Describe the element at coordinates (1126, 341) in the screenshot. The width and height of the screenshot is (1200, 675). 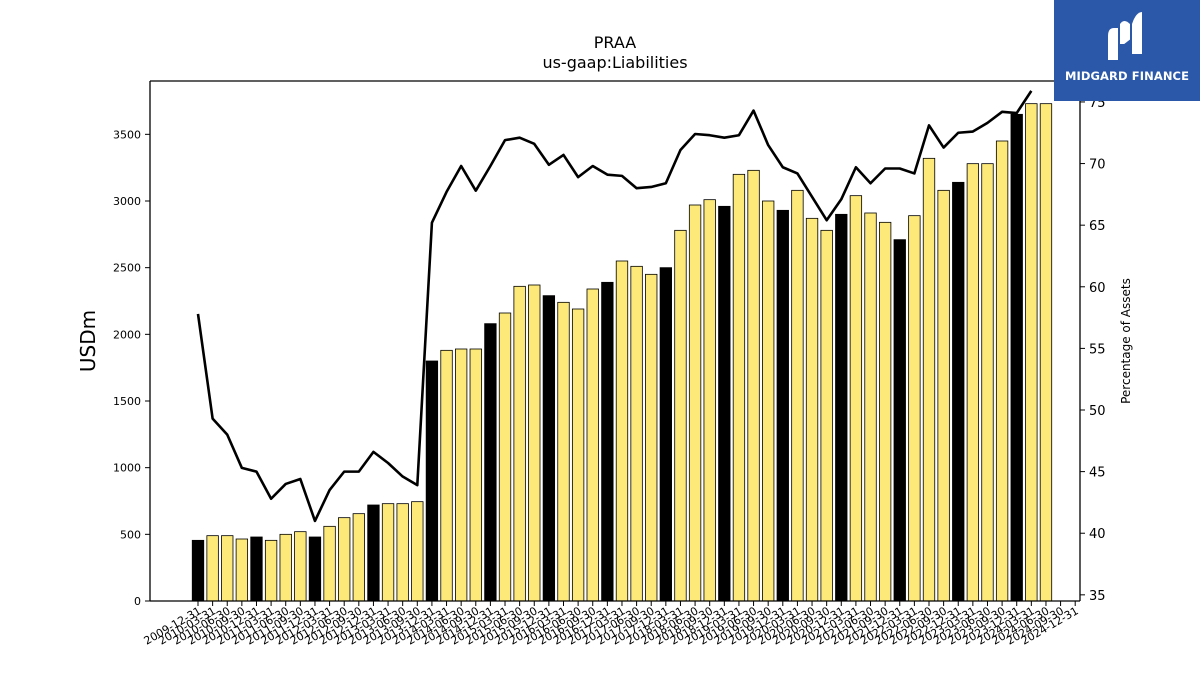
I see `y2-axis-label: Percentage of Assets` at that location.